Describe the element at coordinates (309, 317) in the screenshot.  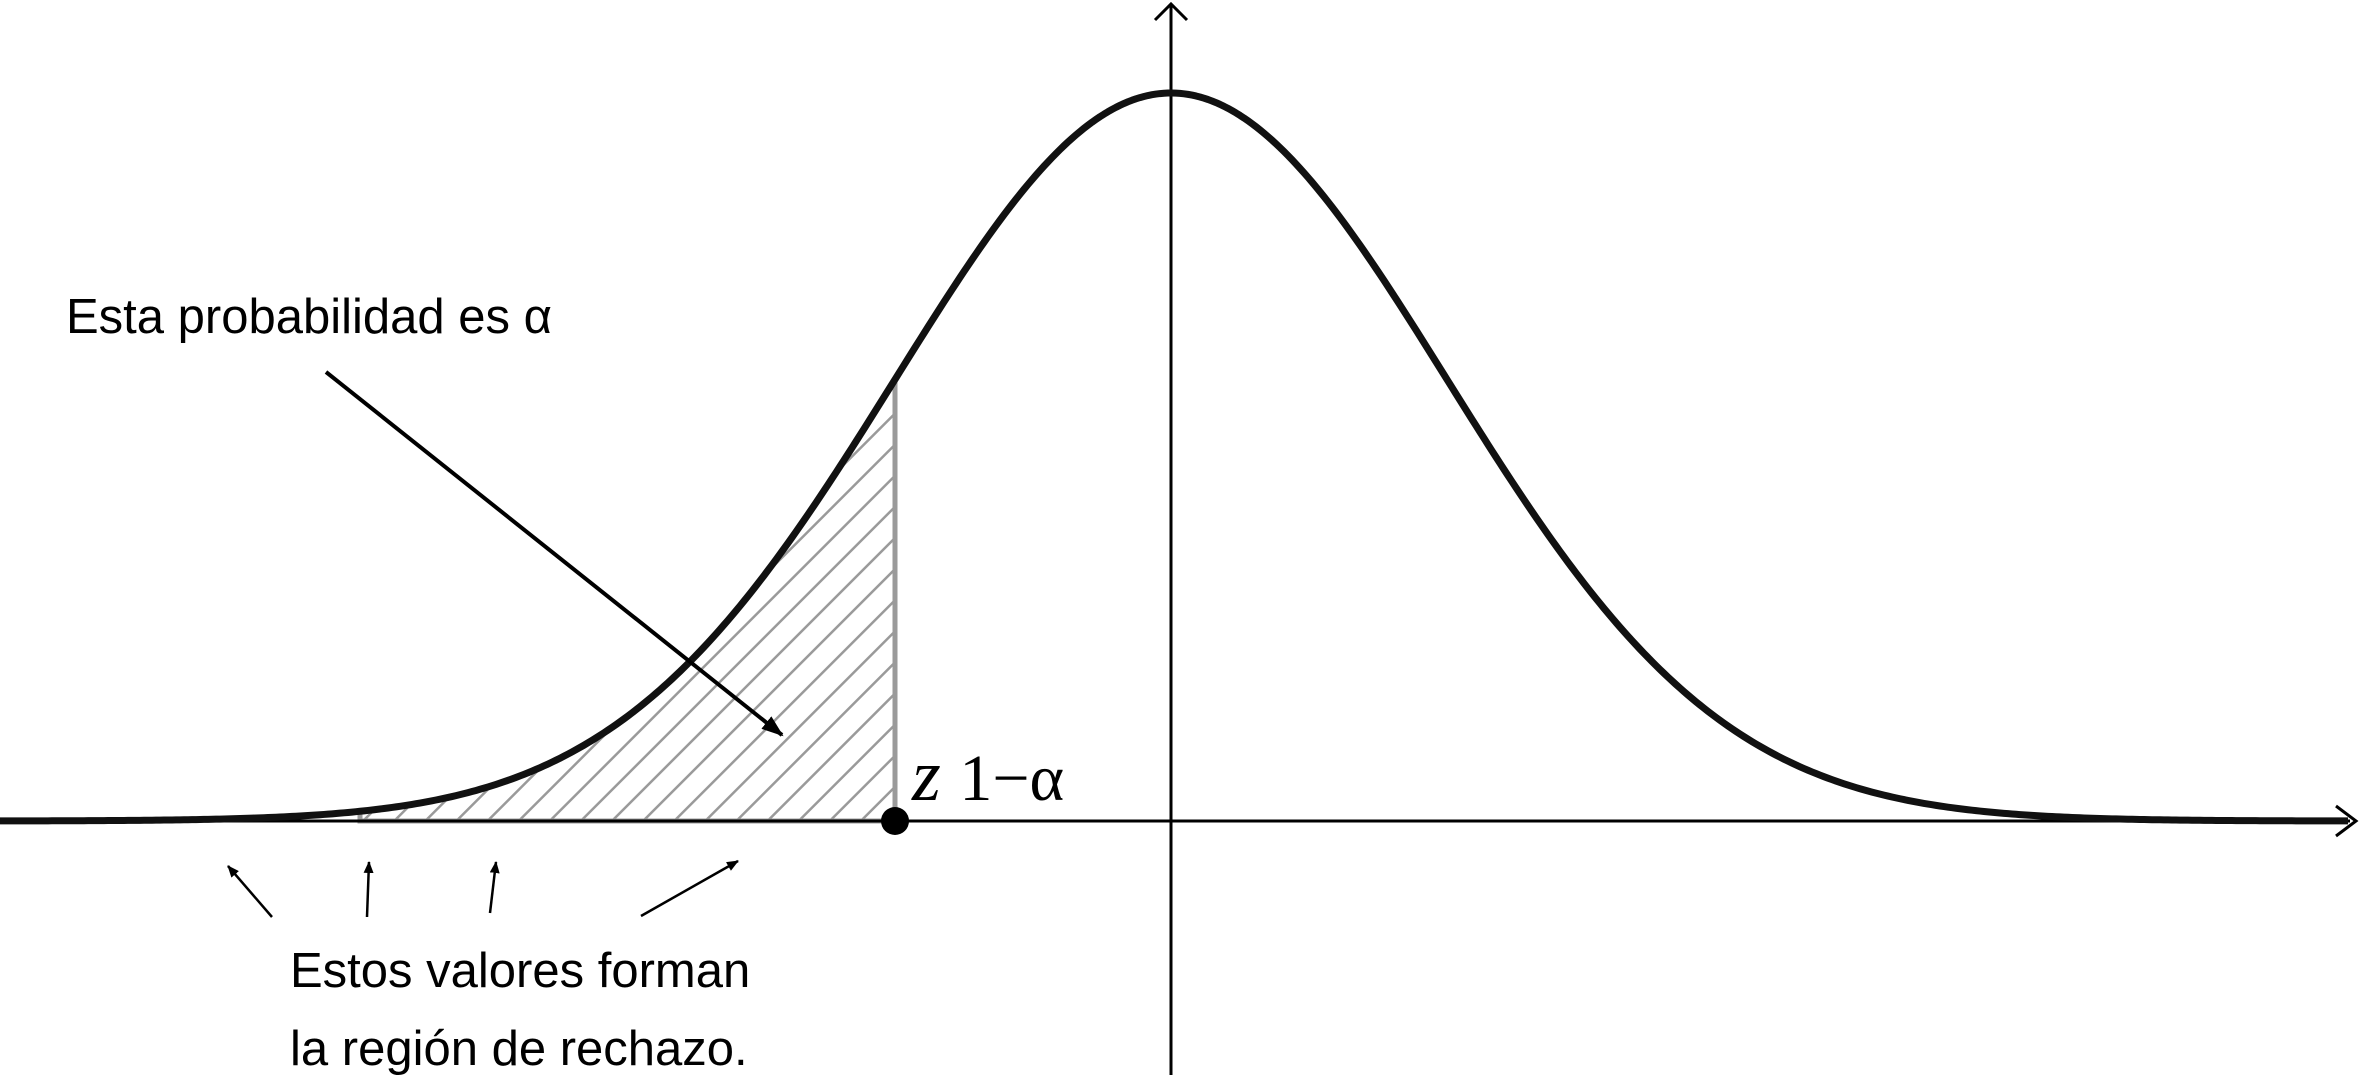
I see `probability-label: Esta probabilidad es α` at that location.